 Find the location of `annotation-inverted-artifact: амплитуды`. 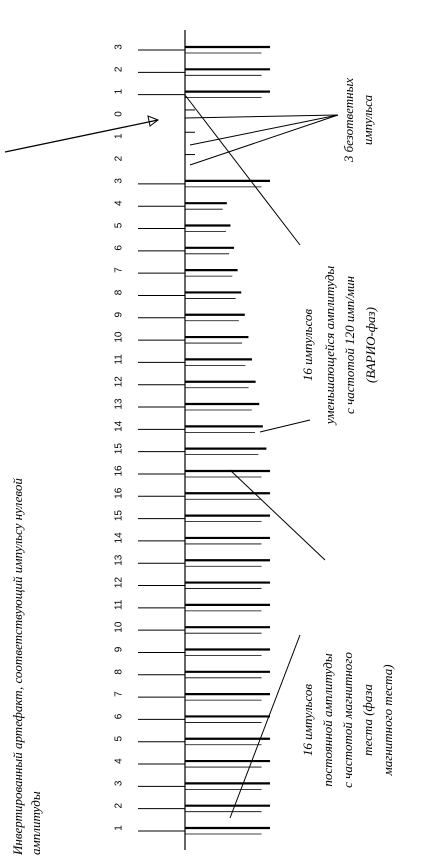

annotation-inverted-artifact: амплитуды is located at coordinates (35, 823).